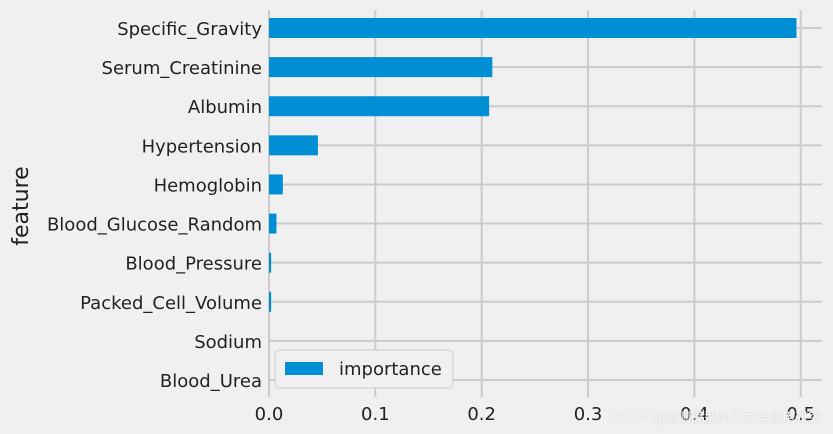 Image resolution: width=833 pixels, height=434 pixels. I want to click on y-tick-label: Serum_Creatinine, so click(182, 68).